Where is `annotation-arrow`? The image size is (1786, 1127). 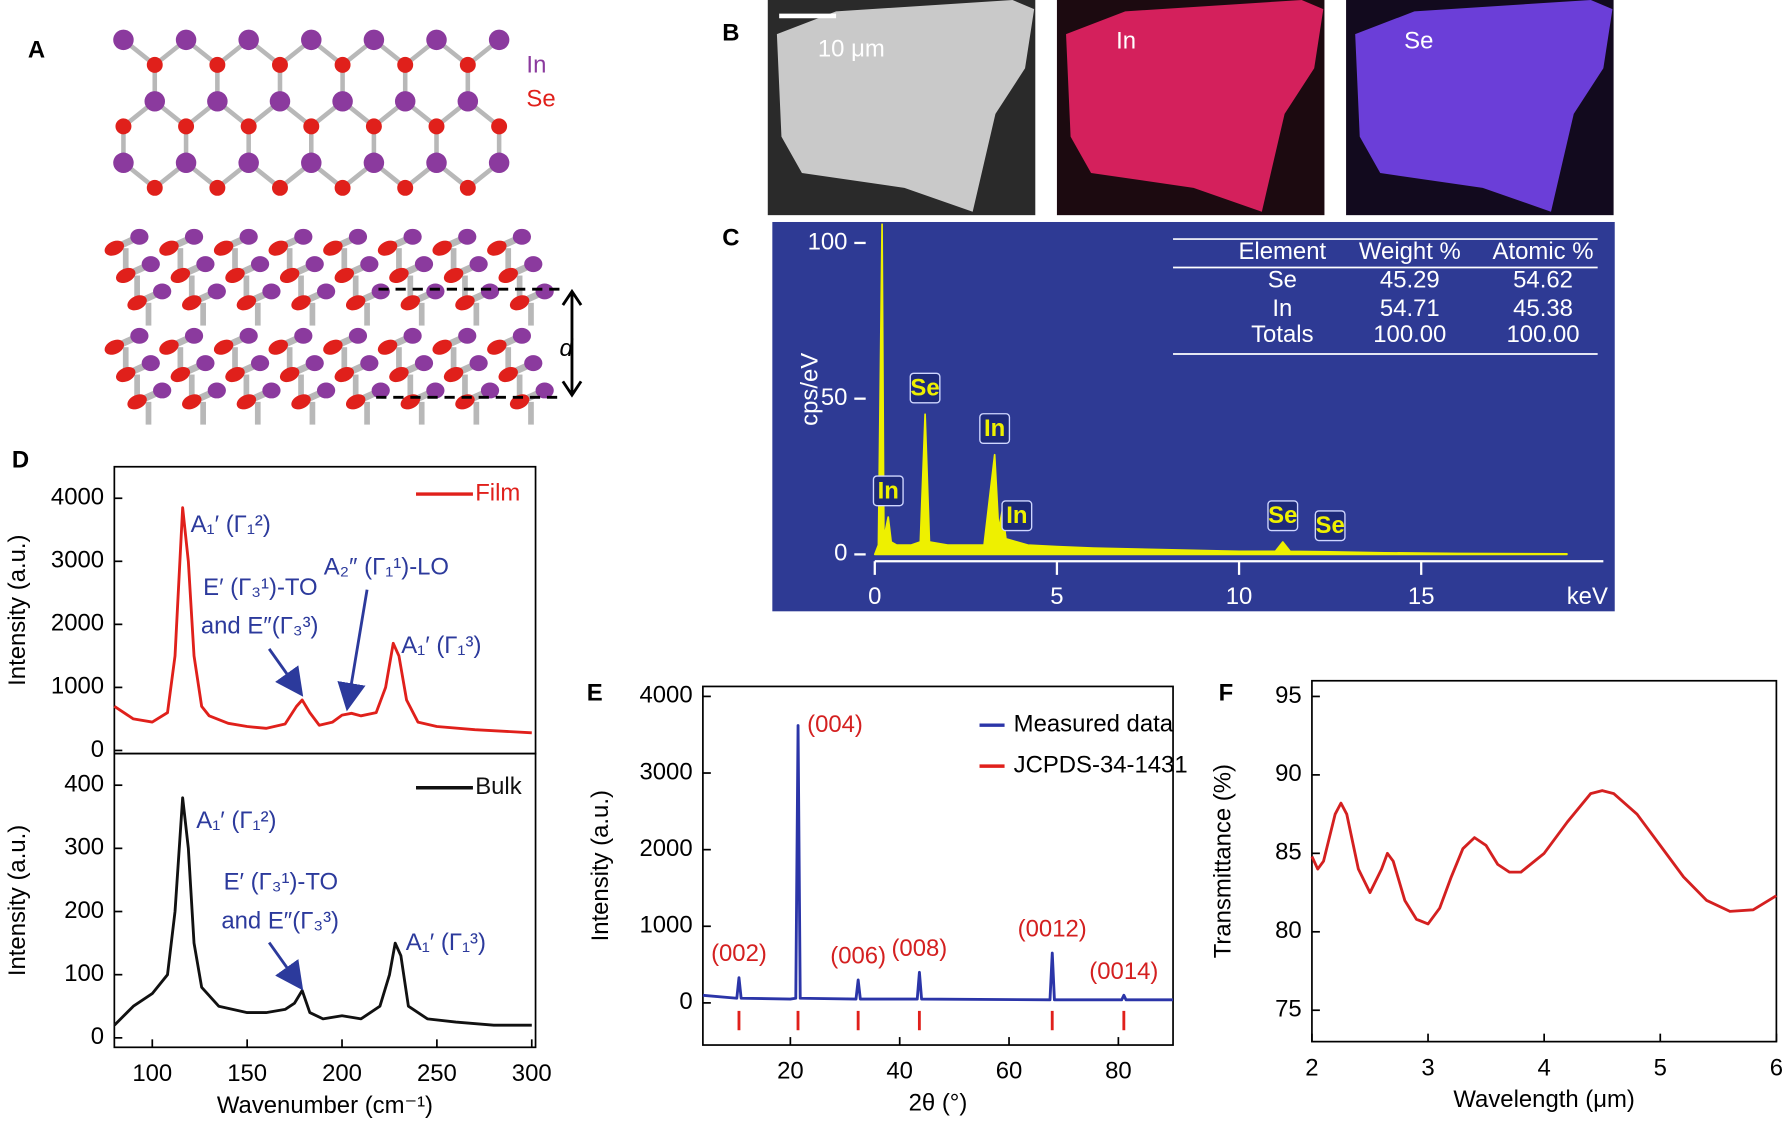
annotation-arrow is located at coordinates (353, 650).